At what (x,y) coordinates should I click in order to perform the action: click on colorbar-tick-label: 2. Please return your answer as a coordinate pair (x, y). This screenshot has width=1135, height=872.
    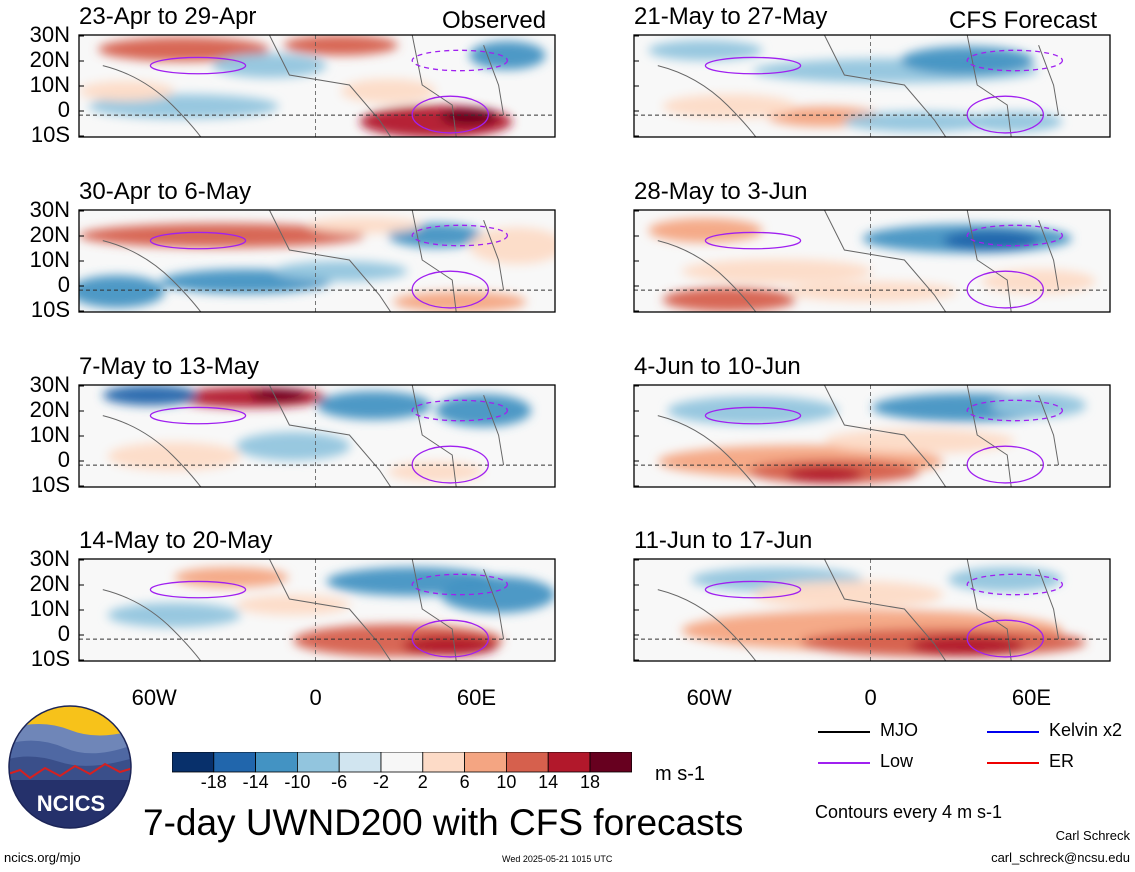
    Looking at the image, I should click on (422, 782).